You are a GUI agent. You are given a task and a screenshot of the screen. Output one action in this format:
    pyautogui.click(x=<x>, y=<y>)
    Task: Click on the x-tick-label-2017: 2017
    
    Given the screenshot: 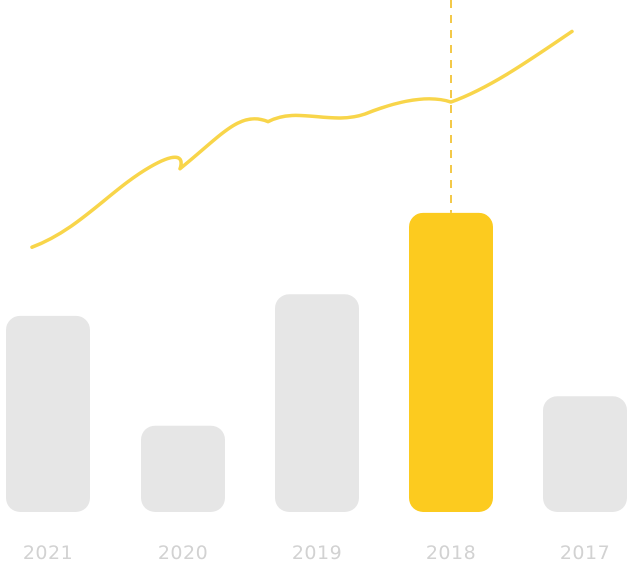 What is the action you would take?
    pyautogui.click(x=585, y=553)
    